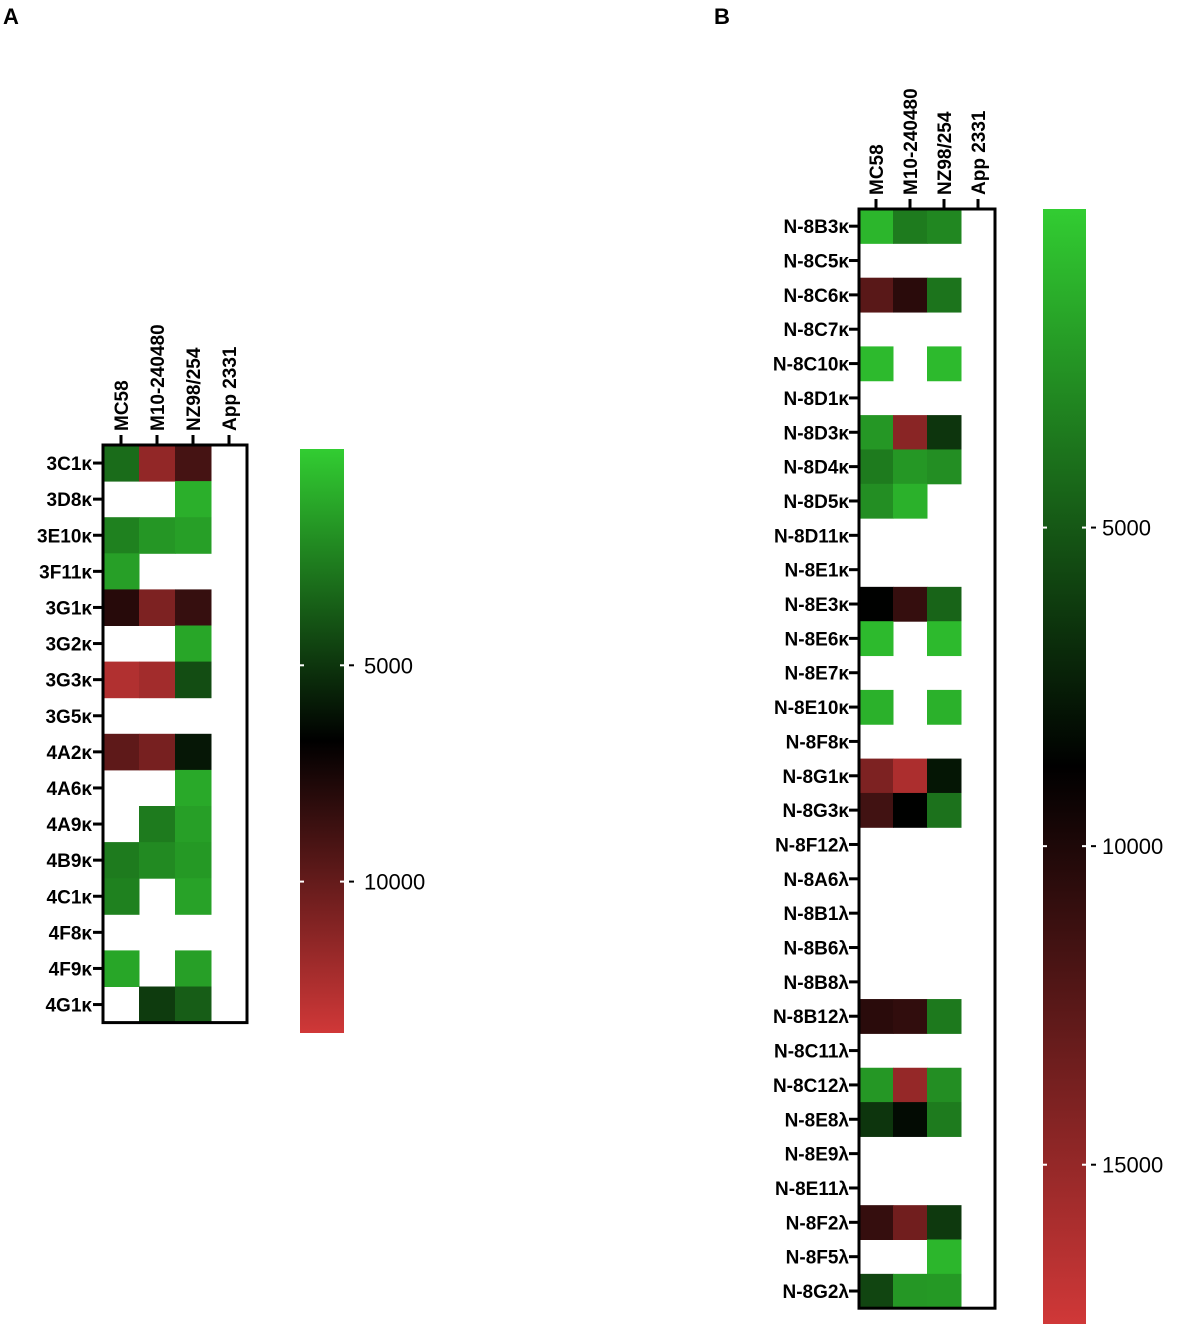 The height and width of the screenshot is (1331, 1181). What do you see at coordinates (11, 16) in the screenshot?
I see `panel-letter-a: A` at bounding box center [11, 16].